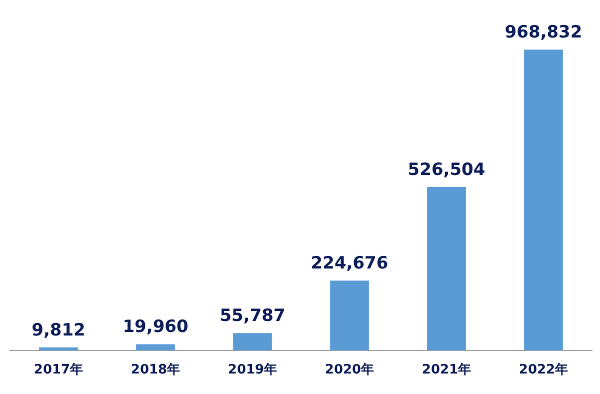 Image resolution: width=600 pixels, height=394 pixels. What do you see at coordinates (253, 370) in the screenshot?
I see `x-tick-label: 2019年` at bounding box center [253, 370].